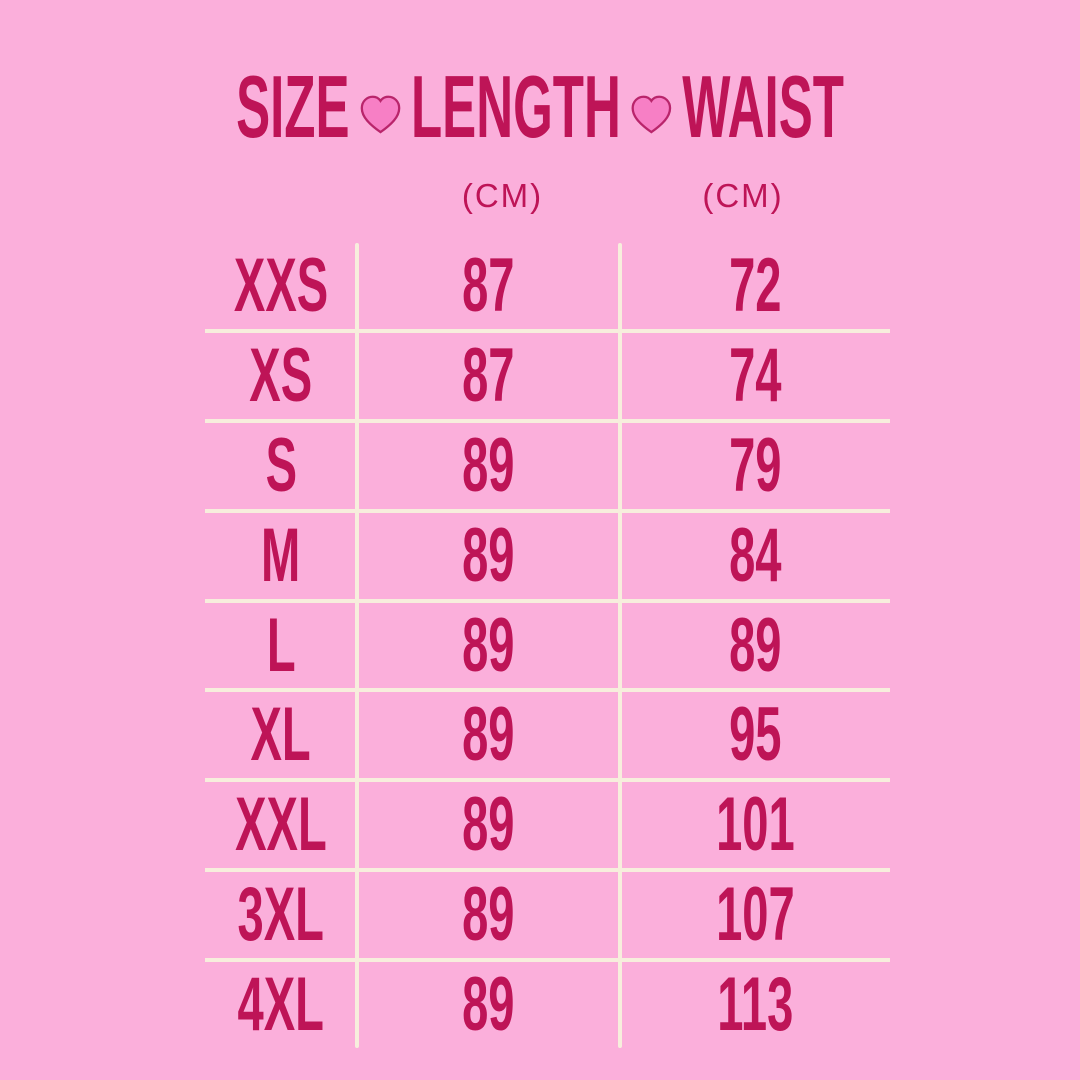  I want to click on chart-title: SIZE LENGTH WAIST, so click(540, 106).